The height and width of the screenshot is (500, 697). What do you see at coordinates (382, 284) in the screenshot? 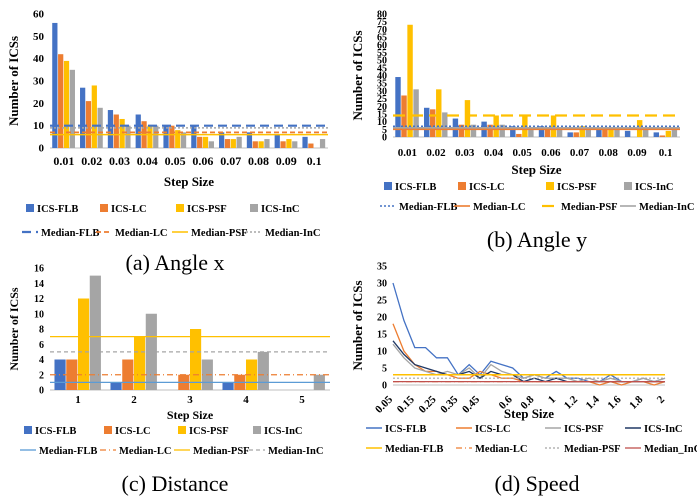
I see `y-tick-label: 30` at bounding box center [382, 284].